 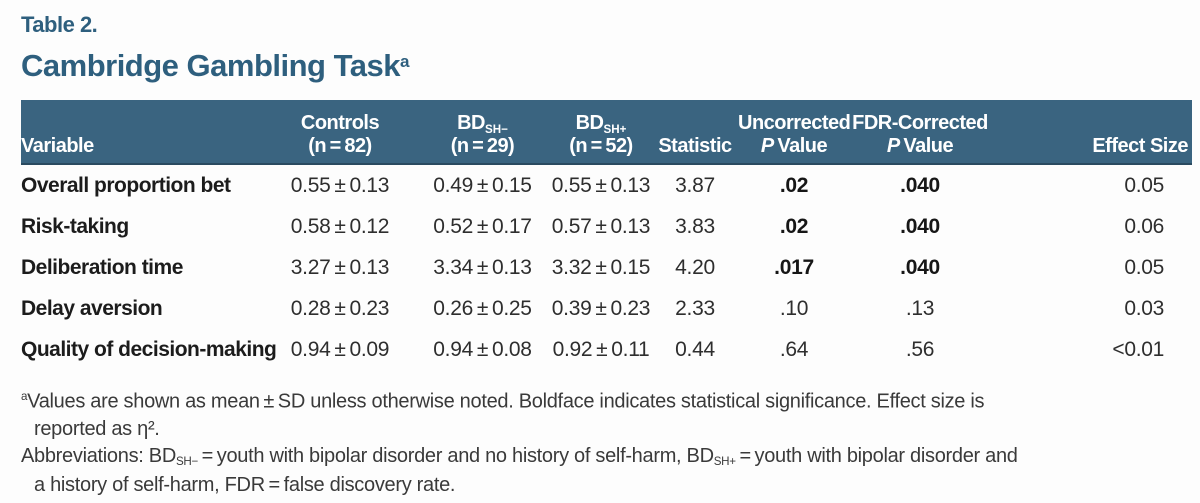 What do you see at coordinates (340, 349) in the screenshot?
I see `cell-controls: 0.94 ± 0.09` at bounding box center [340, 349].